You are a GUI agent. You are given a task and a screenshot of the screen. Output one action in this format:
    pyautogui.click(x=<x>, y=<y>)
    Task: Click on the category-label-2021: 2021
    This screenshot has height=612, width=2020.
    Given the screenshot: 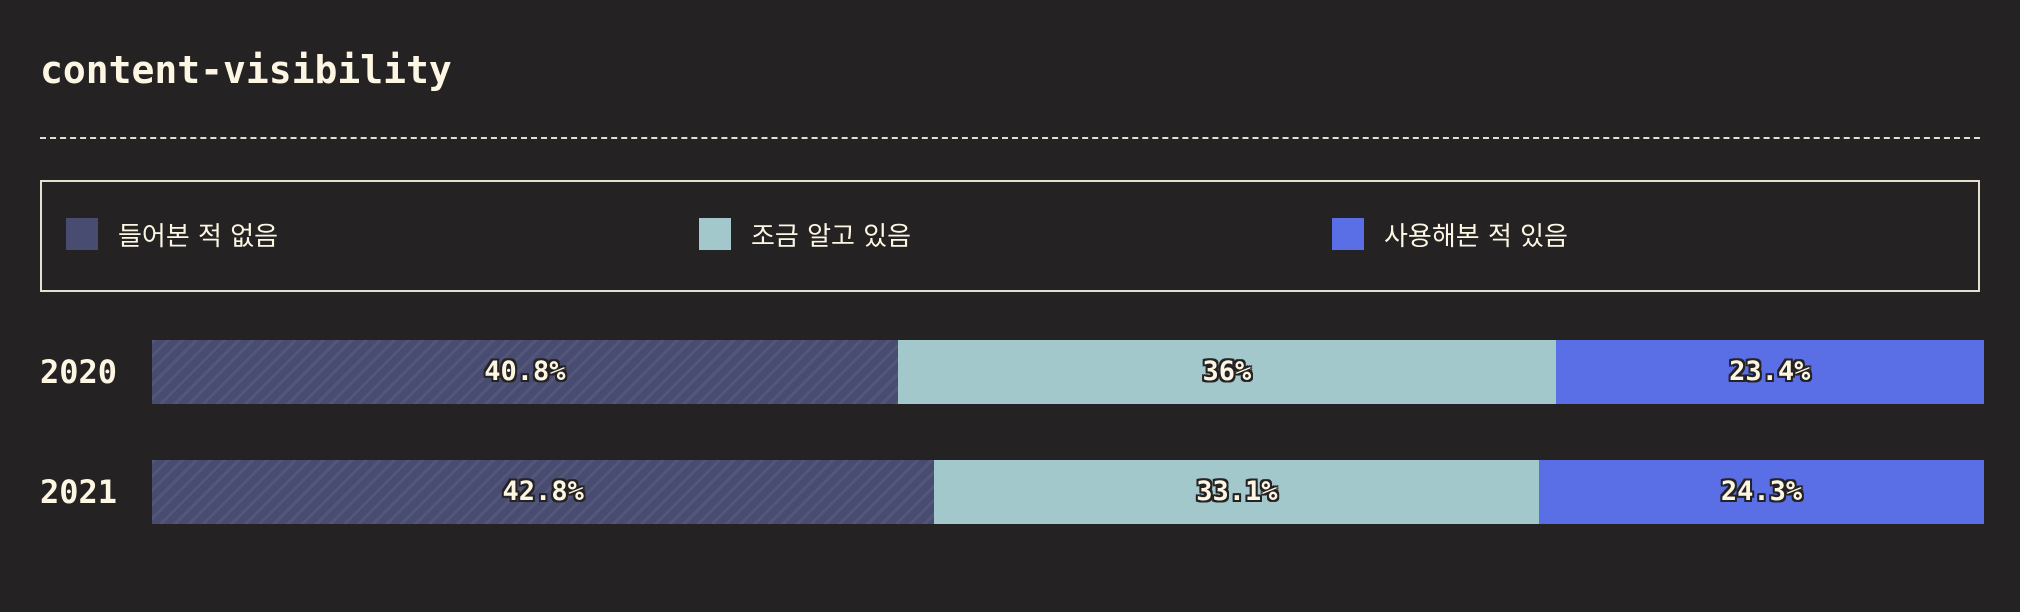 What is the action you would take?
    pyautogui.click(x=79, y=492)
    